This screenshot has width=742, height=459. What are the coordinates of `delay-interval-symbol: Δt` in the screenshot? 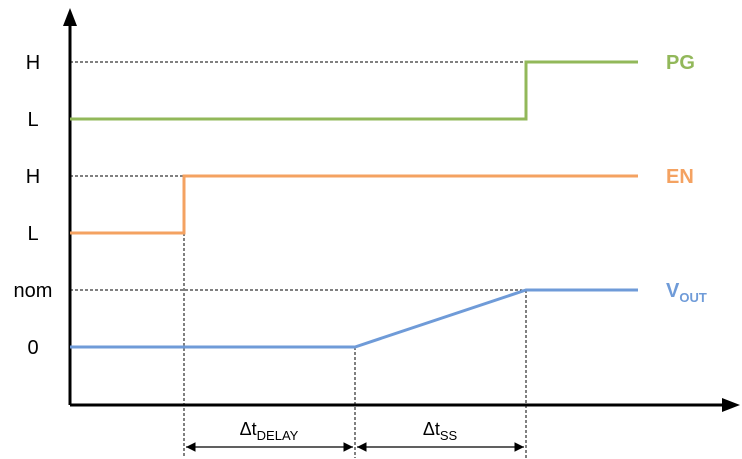 It's located at (248, 429).